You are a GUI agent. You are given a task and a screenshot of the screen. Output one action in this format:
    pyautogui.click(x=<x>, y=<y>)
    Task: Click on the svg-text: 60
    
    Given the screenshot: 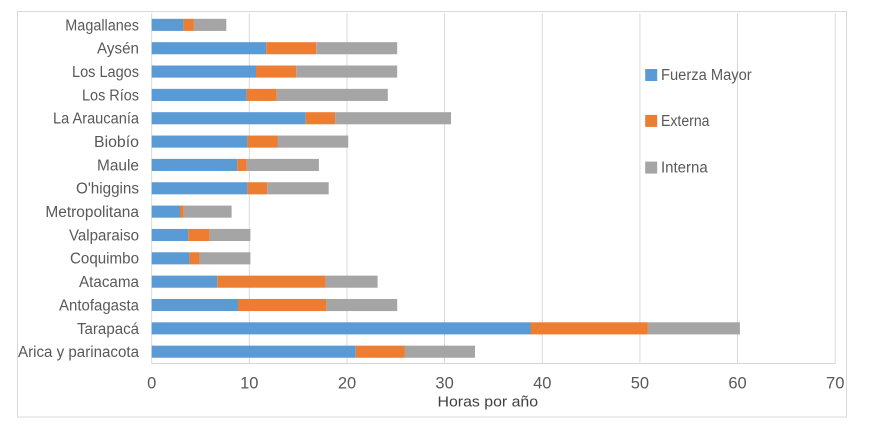 What is the action you would take?
    pyautogui.click(x=737, y=384)
    